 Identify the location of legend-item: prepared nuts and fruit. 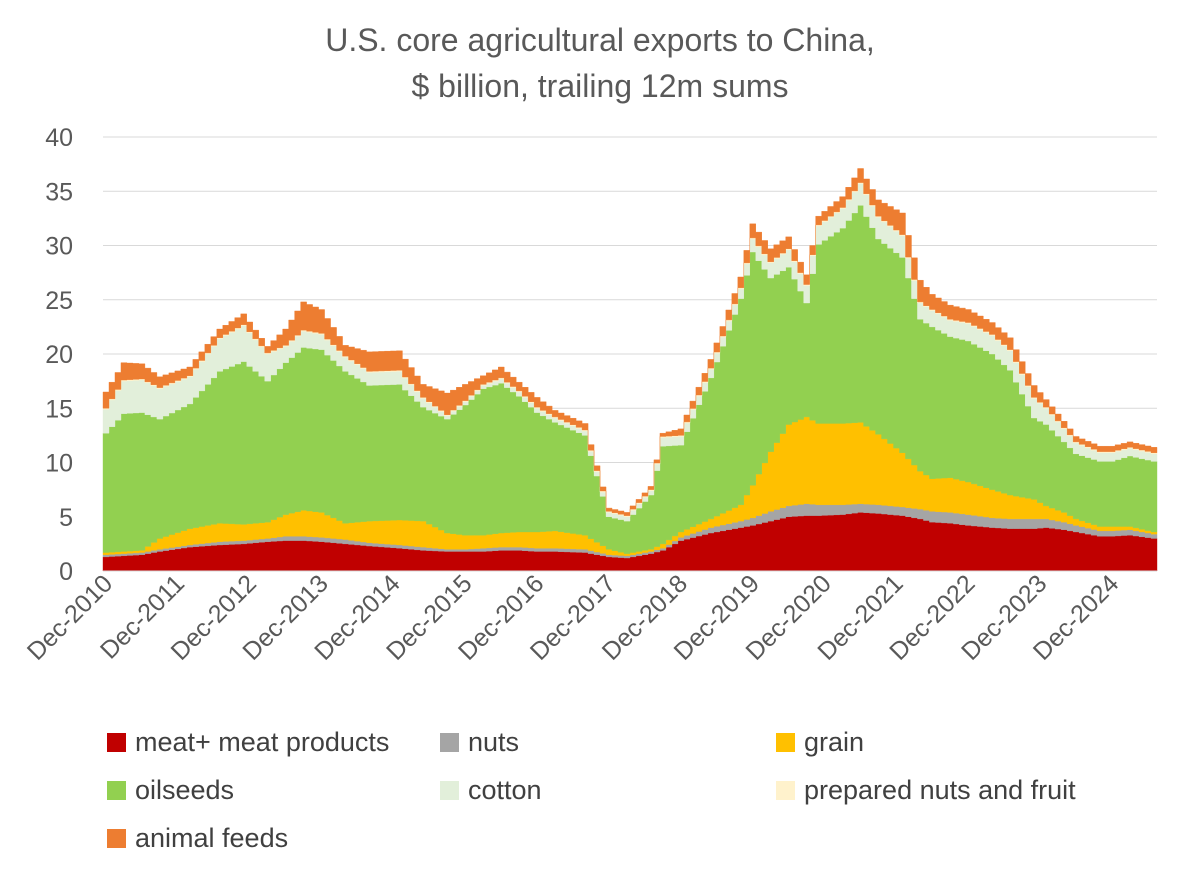
(926, 790).